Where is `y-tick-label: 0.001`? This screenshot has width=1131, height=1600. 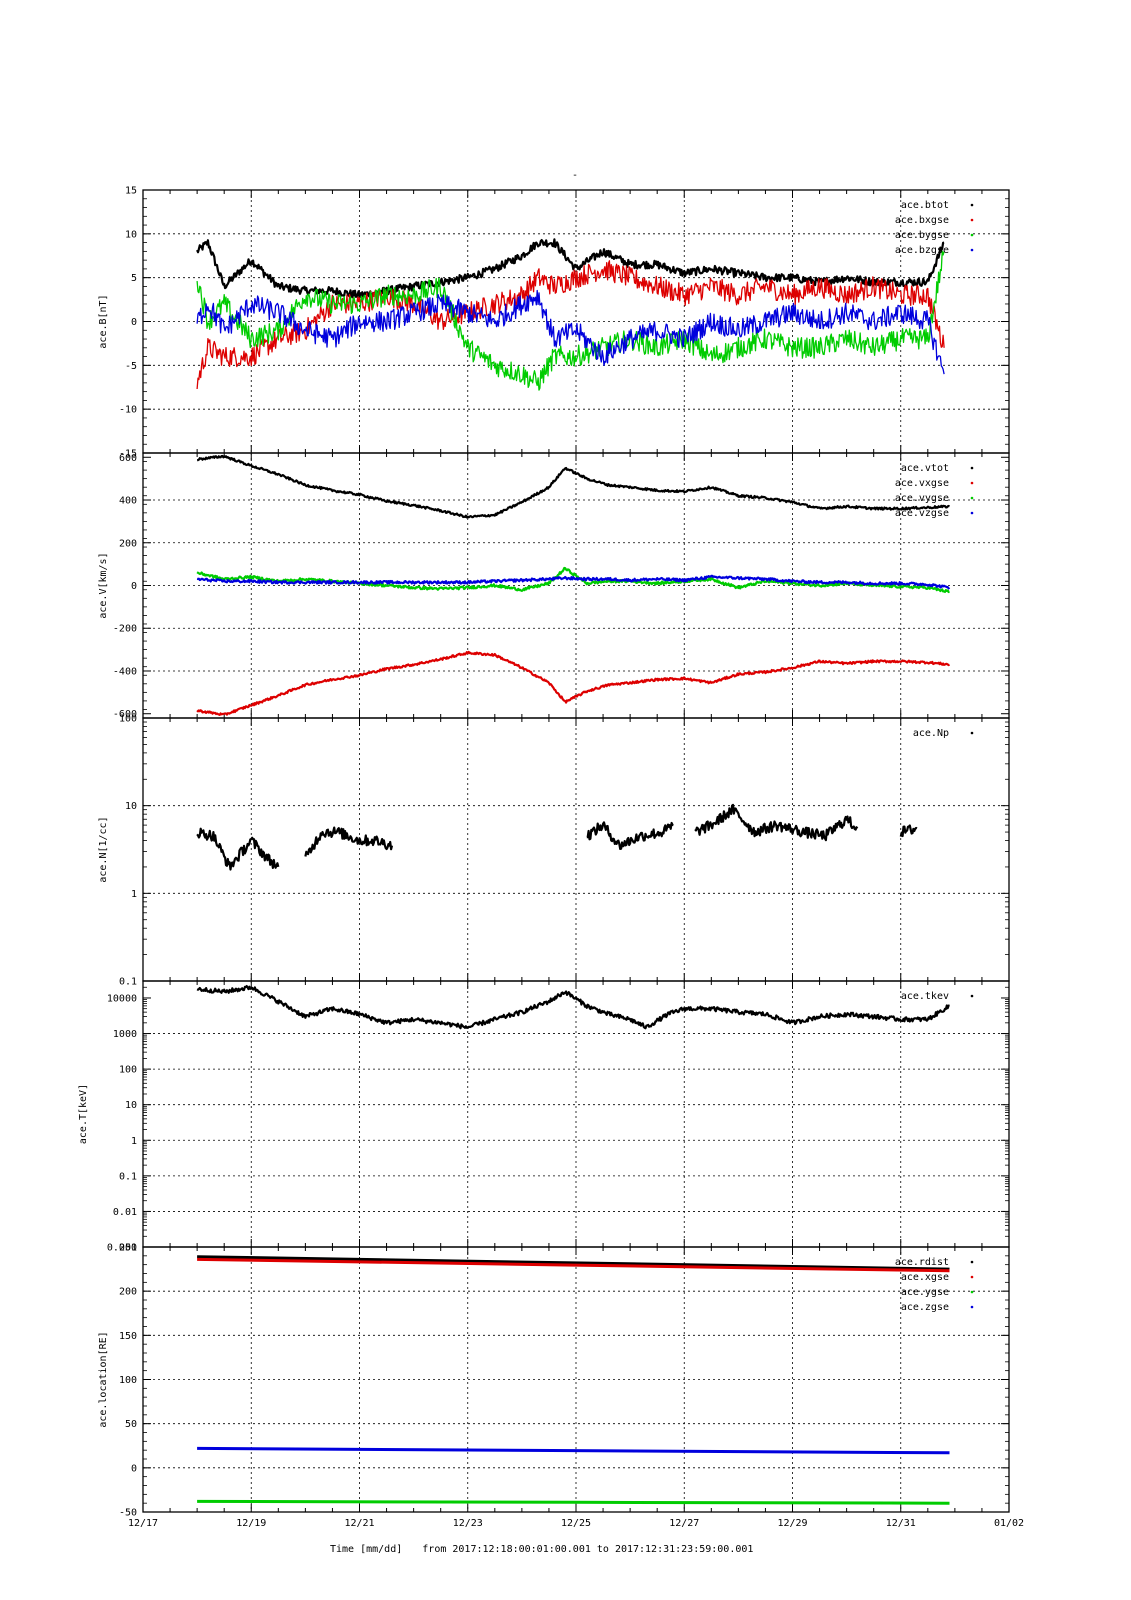
y-tick-label: 0.001 is located at coordinates (122, 1248).